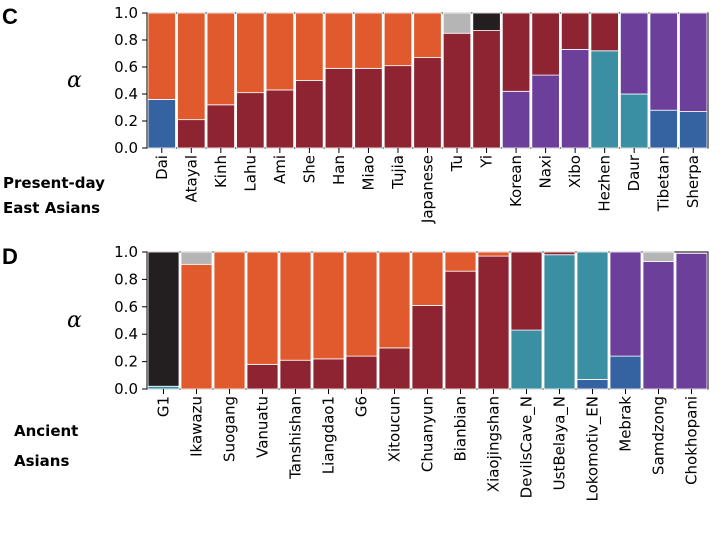  I want to click on y-tick-label-d-5: 1.0, so click(126, 252).